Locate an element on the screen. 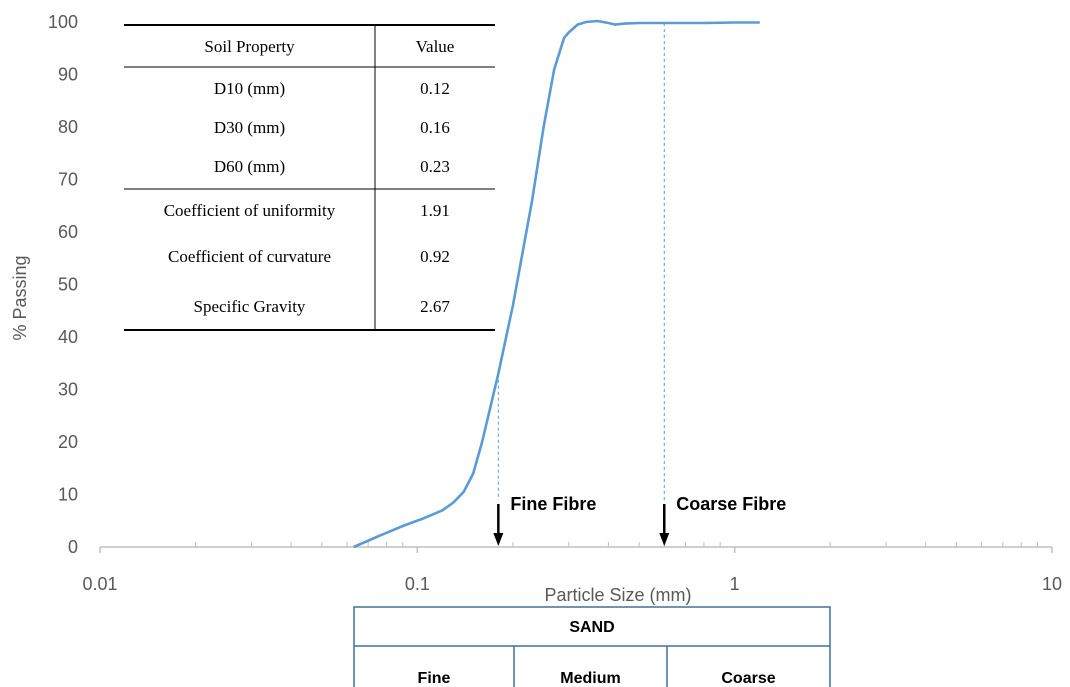 Image resolution: width=1070 pixels, height=687 pixels. table-cell-value: 0.12 is located at coordinates (435, 88).